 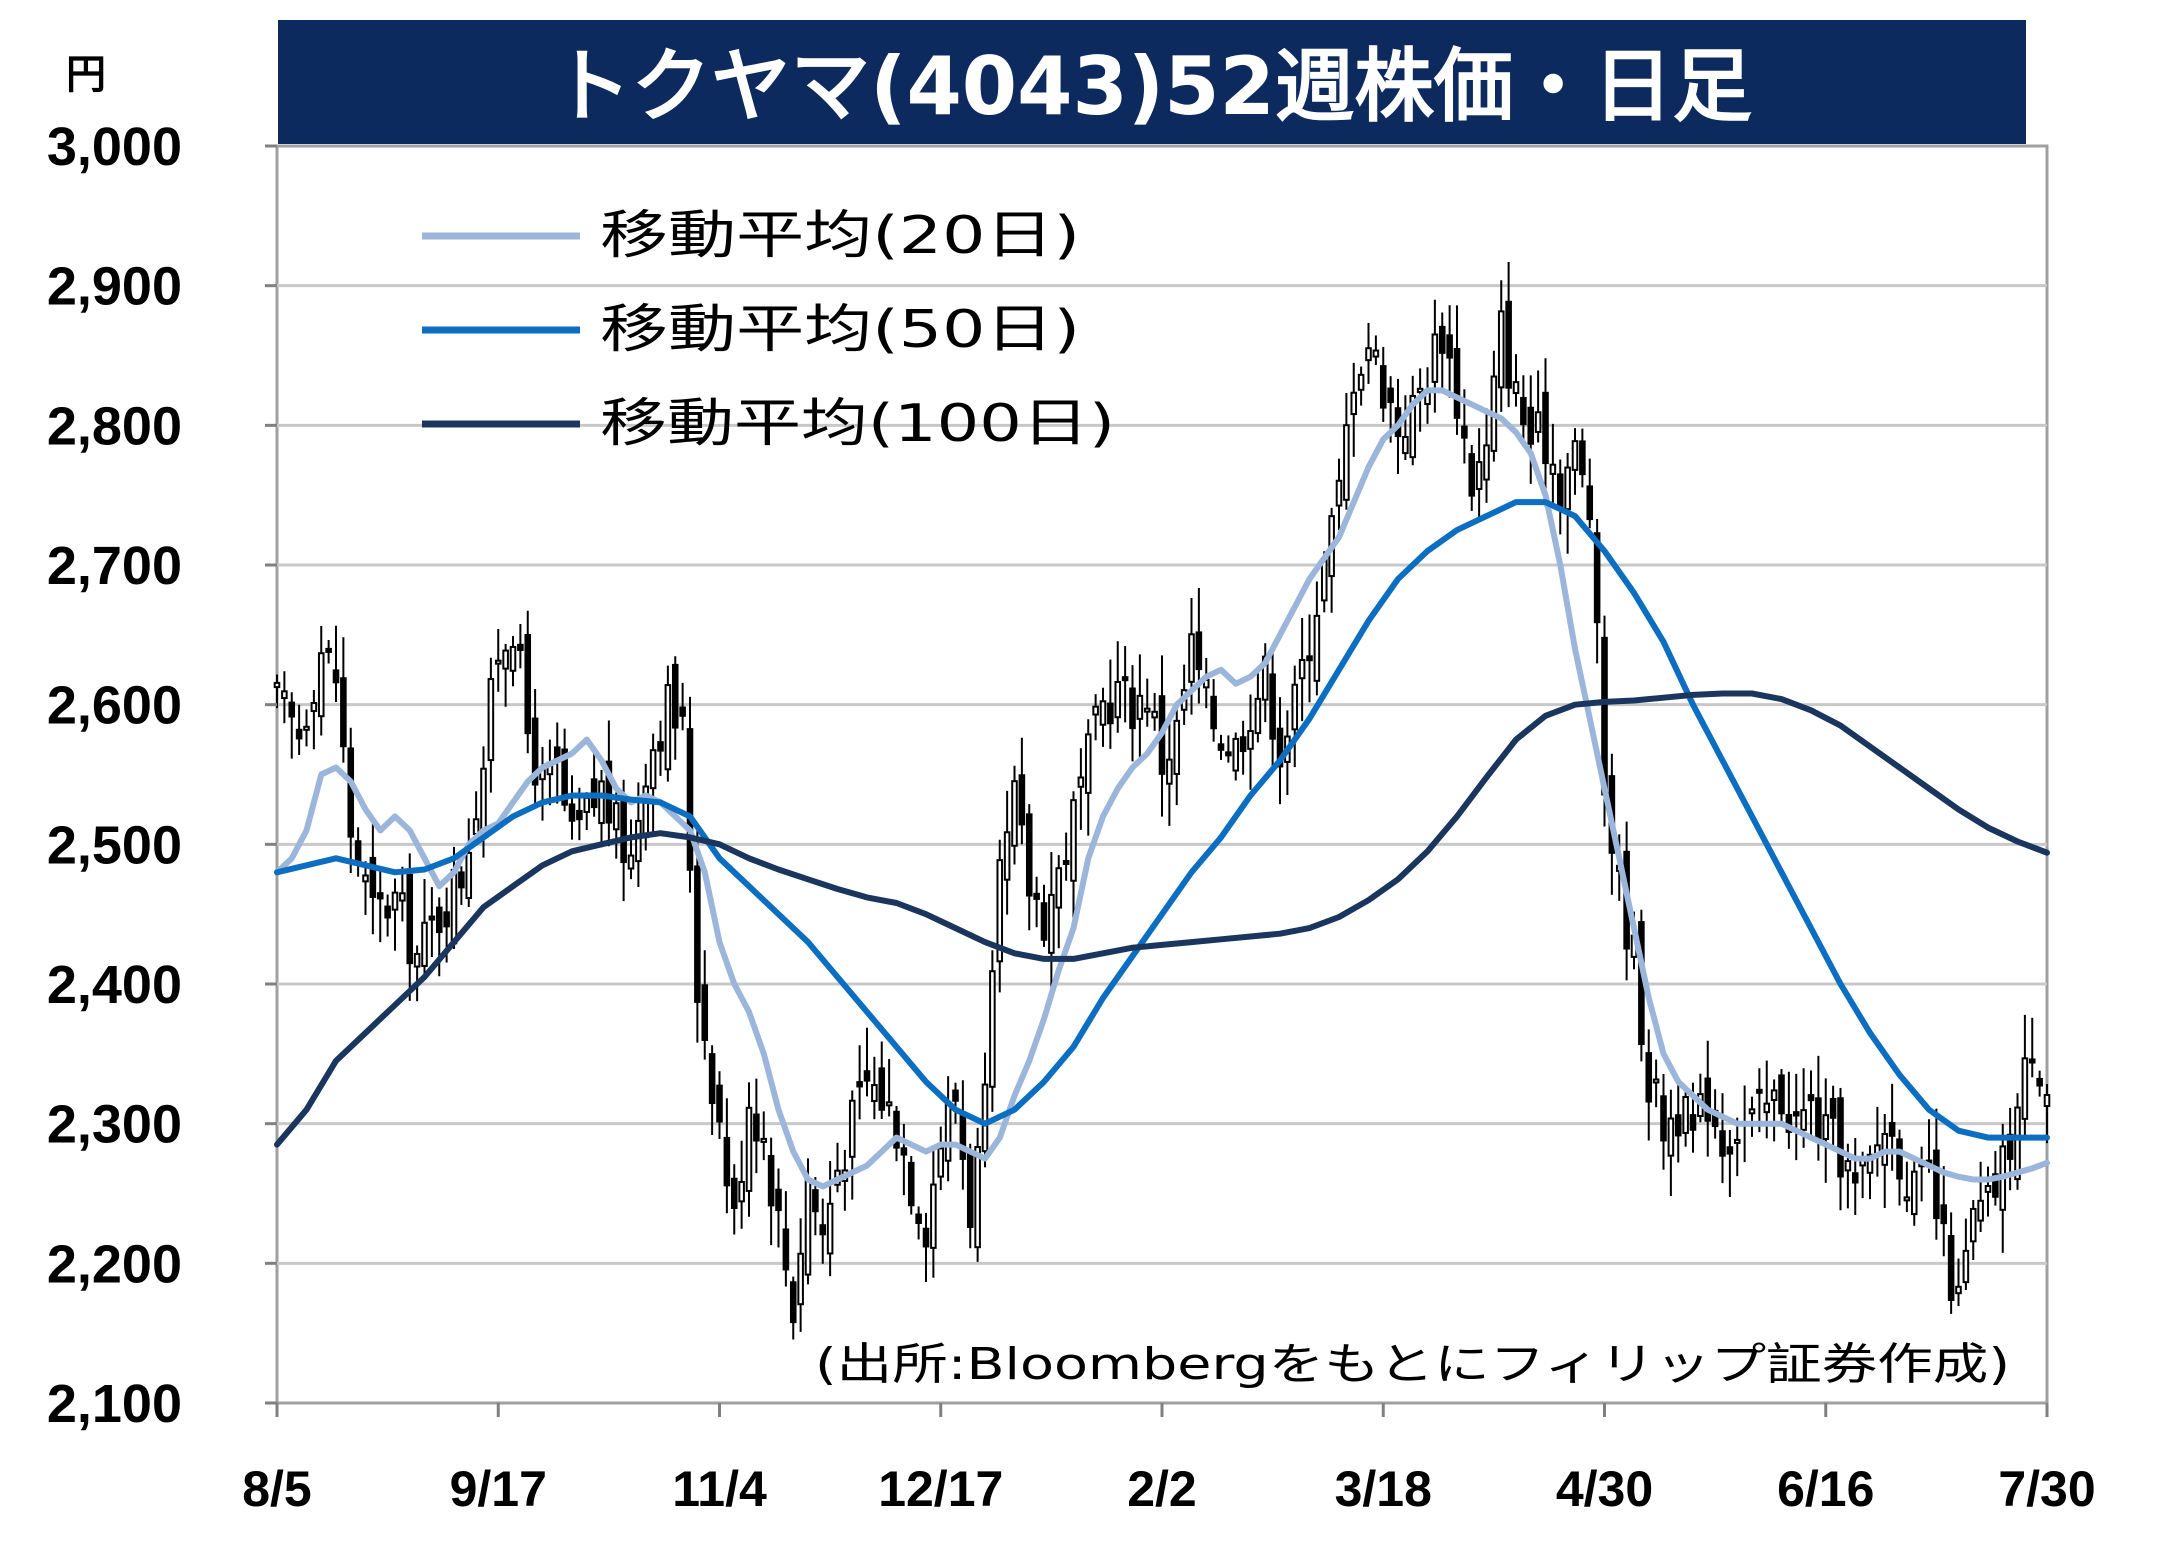 What do you see at coordinates (498, 1489) in the screenshot?
I see `x-tick-label: 9/17` at bounding box center [498, 1489].